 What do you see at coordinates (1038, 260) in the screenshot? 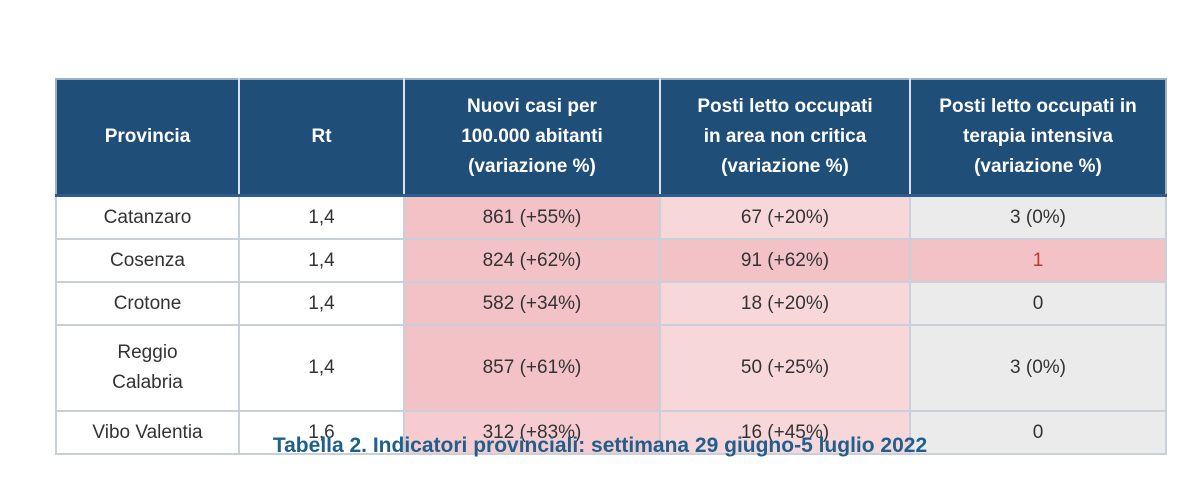
I see `cell-terapia-intensiva: 1` at bounding box center [1038, 260].